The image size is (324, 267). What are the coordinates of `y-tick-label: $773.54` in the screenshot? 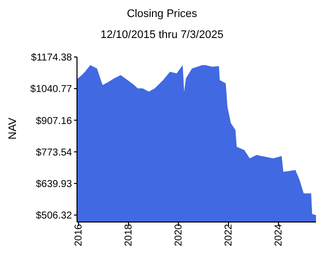 It's located at (54, 152).